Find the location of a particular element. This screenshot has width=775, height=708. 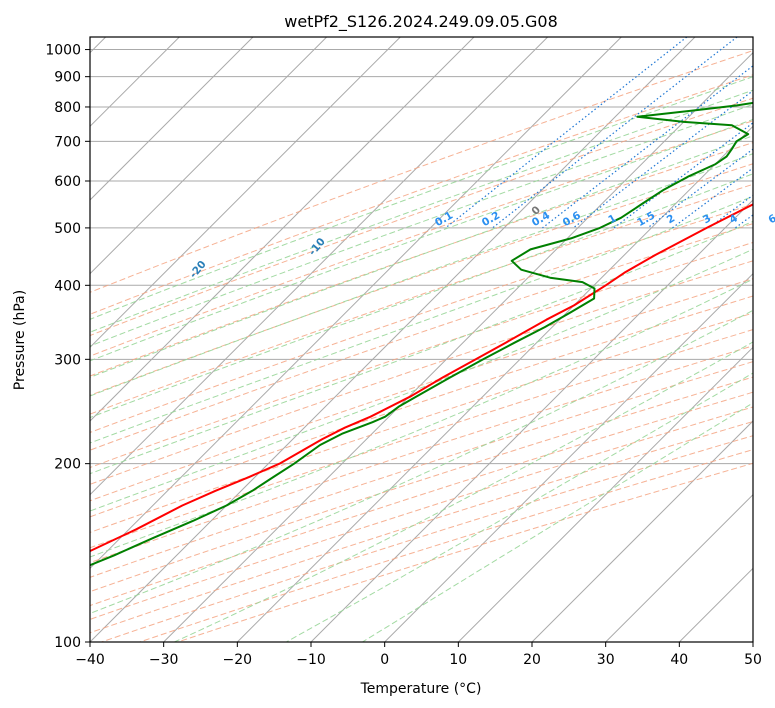

y-axis-label: Pressure (hPa) is located at coordinates (20, 340).